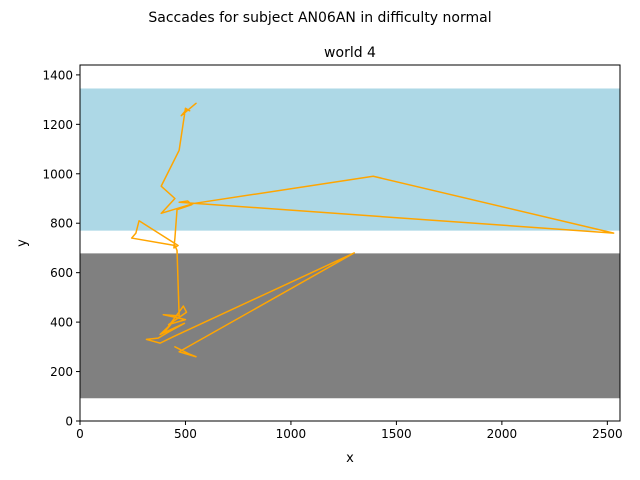  What do you see at coordinates (350, 458) in the screenshot?
I see `x-axis-label: x` at bounding box center [350, 458].